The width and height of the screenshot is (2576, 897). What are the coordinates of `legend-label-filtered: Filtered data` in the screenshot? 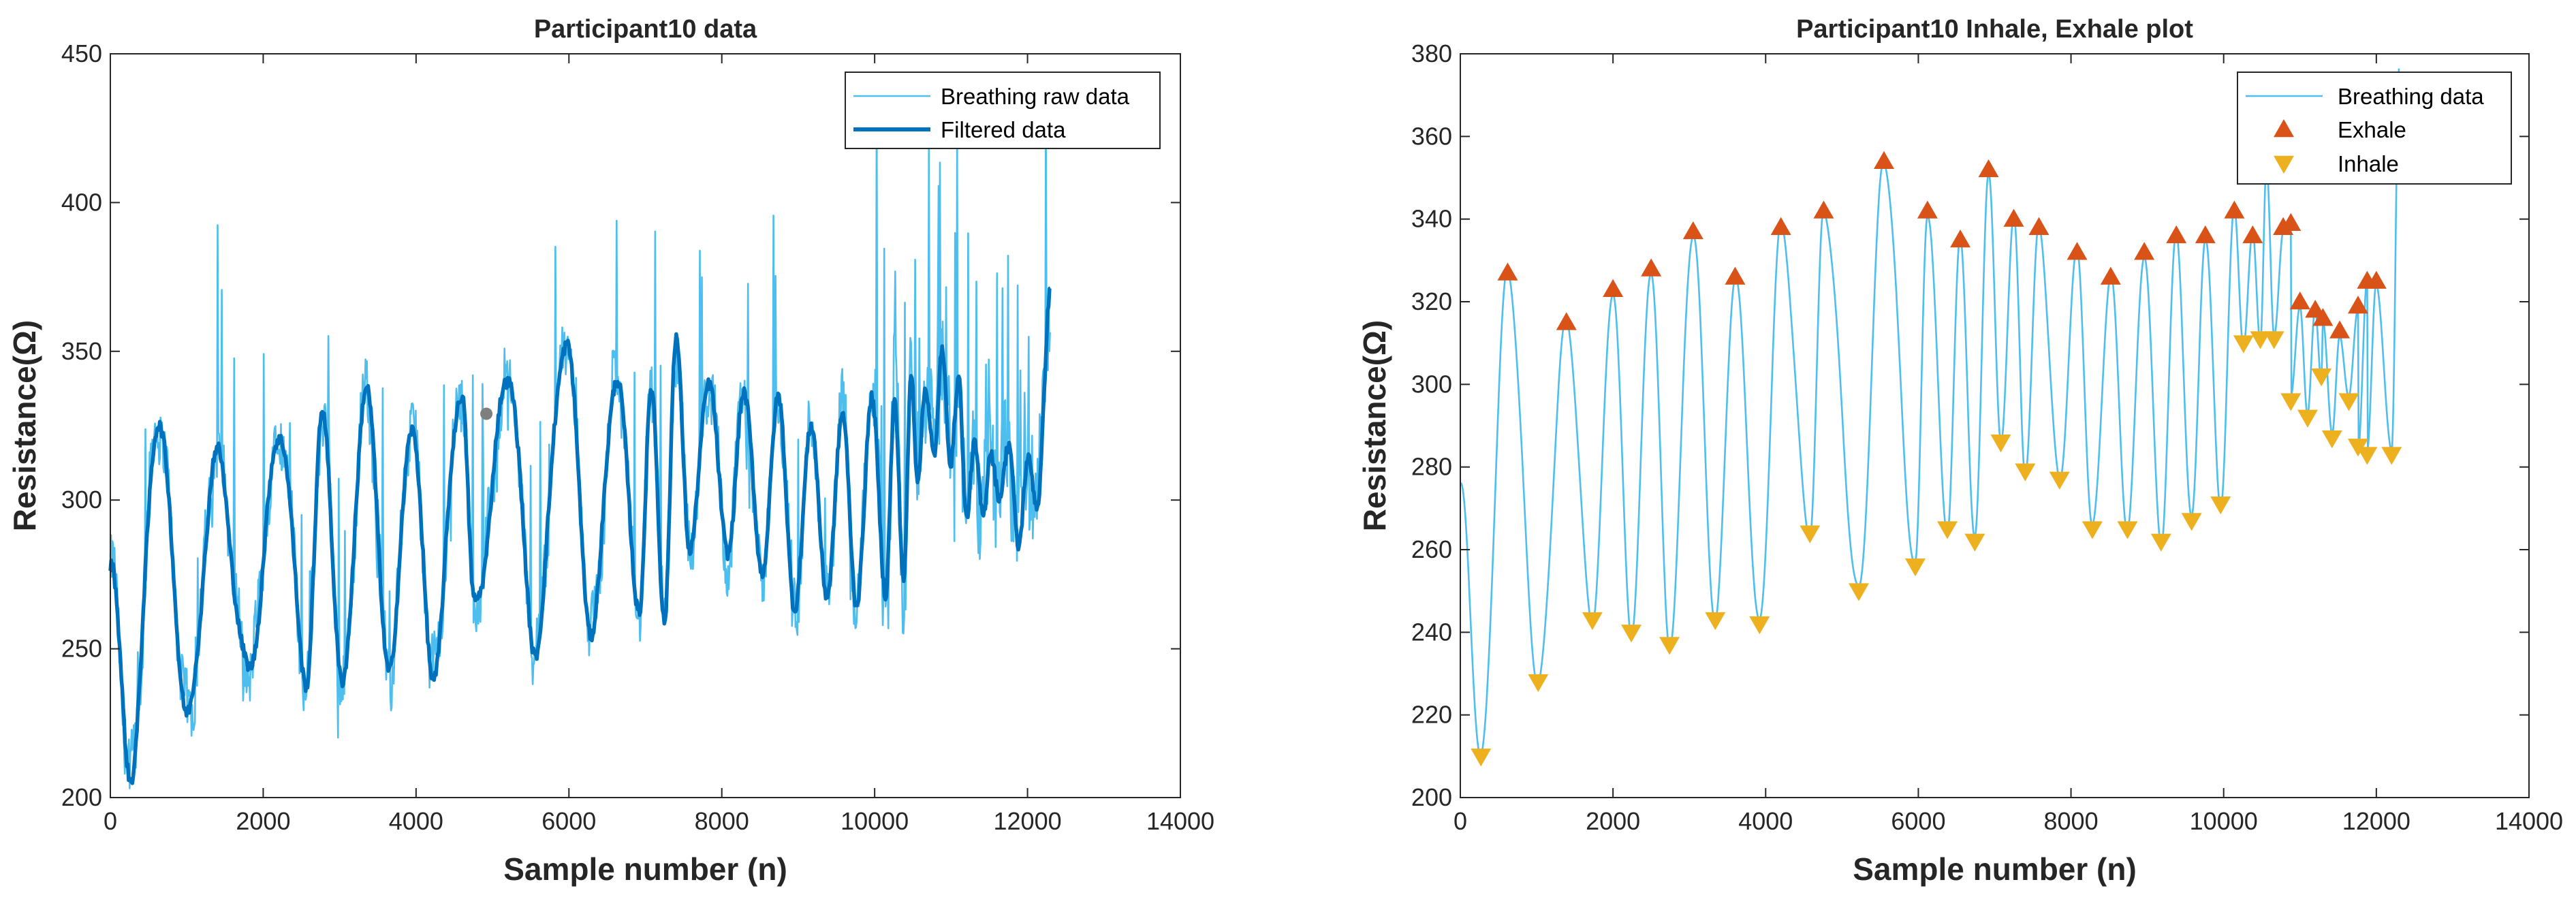 It's located at (1003, 129).